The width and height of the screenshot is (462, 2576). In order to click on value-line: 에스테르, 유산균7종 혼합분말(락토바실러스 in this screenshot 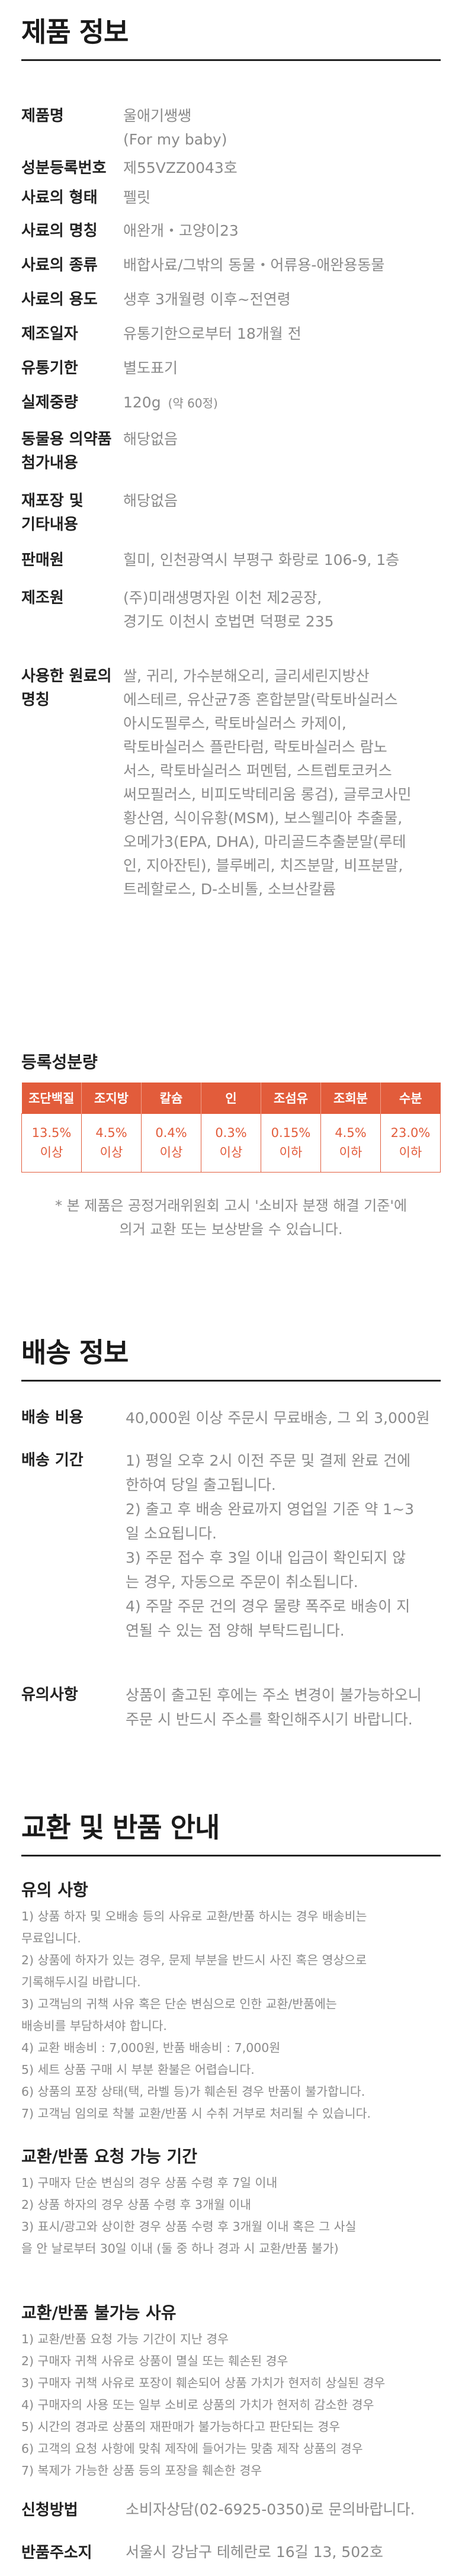, I will do `click(282, 700)`.